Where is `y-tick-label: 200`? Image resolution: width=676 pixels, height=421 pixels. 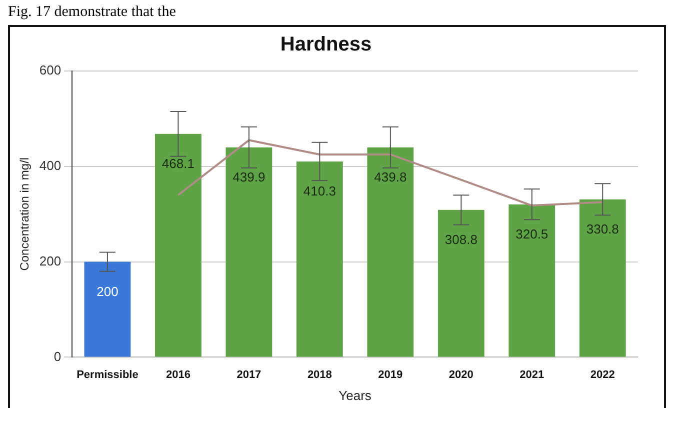
y-tick-label: 200 is located at coordinates (50, 260).